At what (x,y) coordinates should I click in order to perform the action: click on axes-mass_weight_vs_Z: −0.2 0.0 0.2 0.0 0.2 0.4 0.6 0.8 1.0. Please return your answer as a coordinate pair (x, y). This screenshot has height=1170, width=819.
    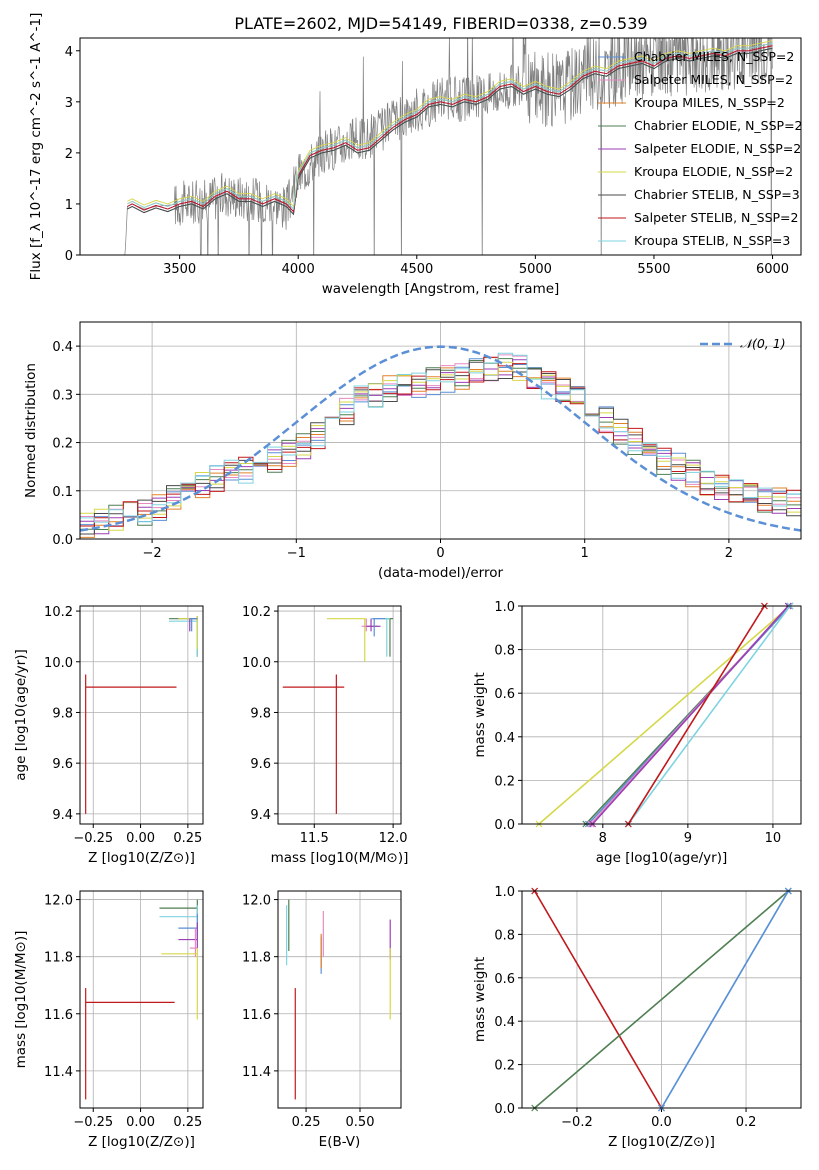
    Looking at the image, I should click on (647, 1007).